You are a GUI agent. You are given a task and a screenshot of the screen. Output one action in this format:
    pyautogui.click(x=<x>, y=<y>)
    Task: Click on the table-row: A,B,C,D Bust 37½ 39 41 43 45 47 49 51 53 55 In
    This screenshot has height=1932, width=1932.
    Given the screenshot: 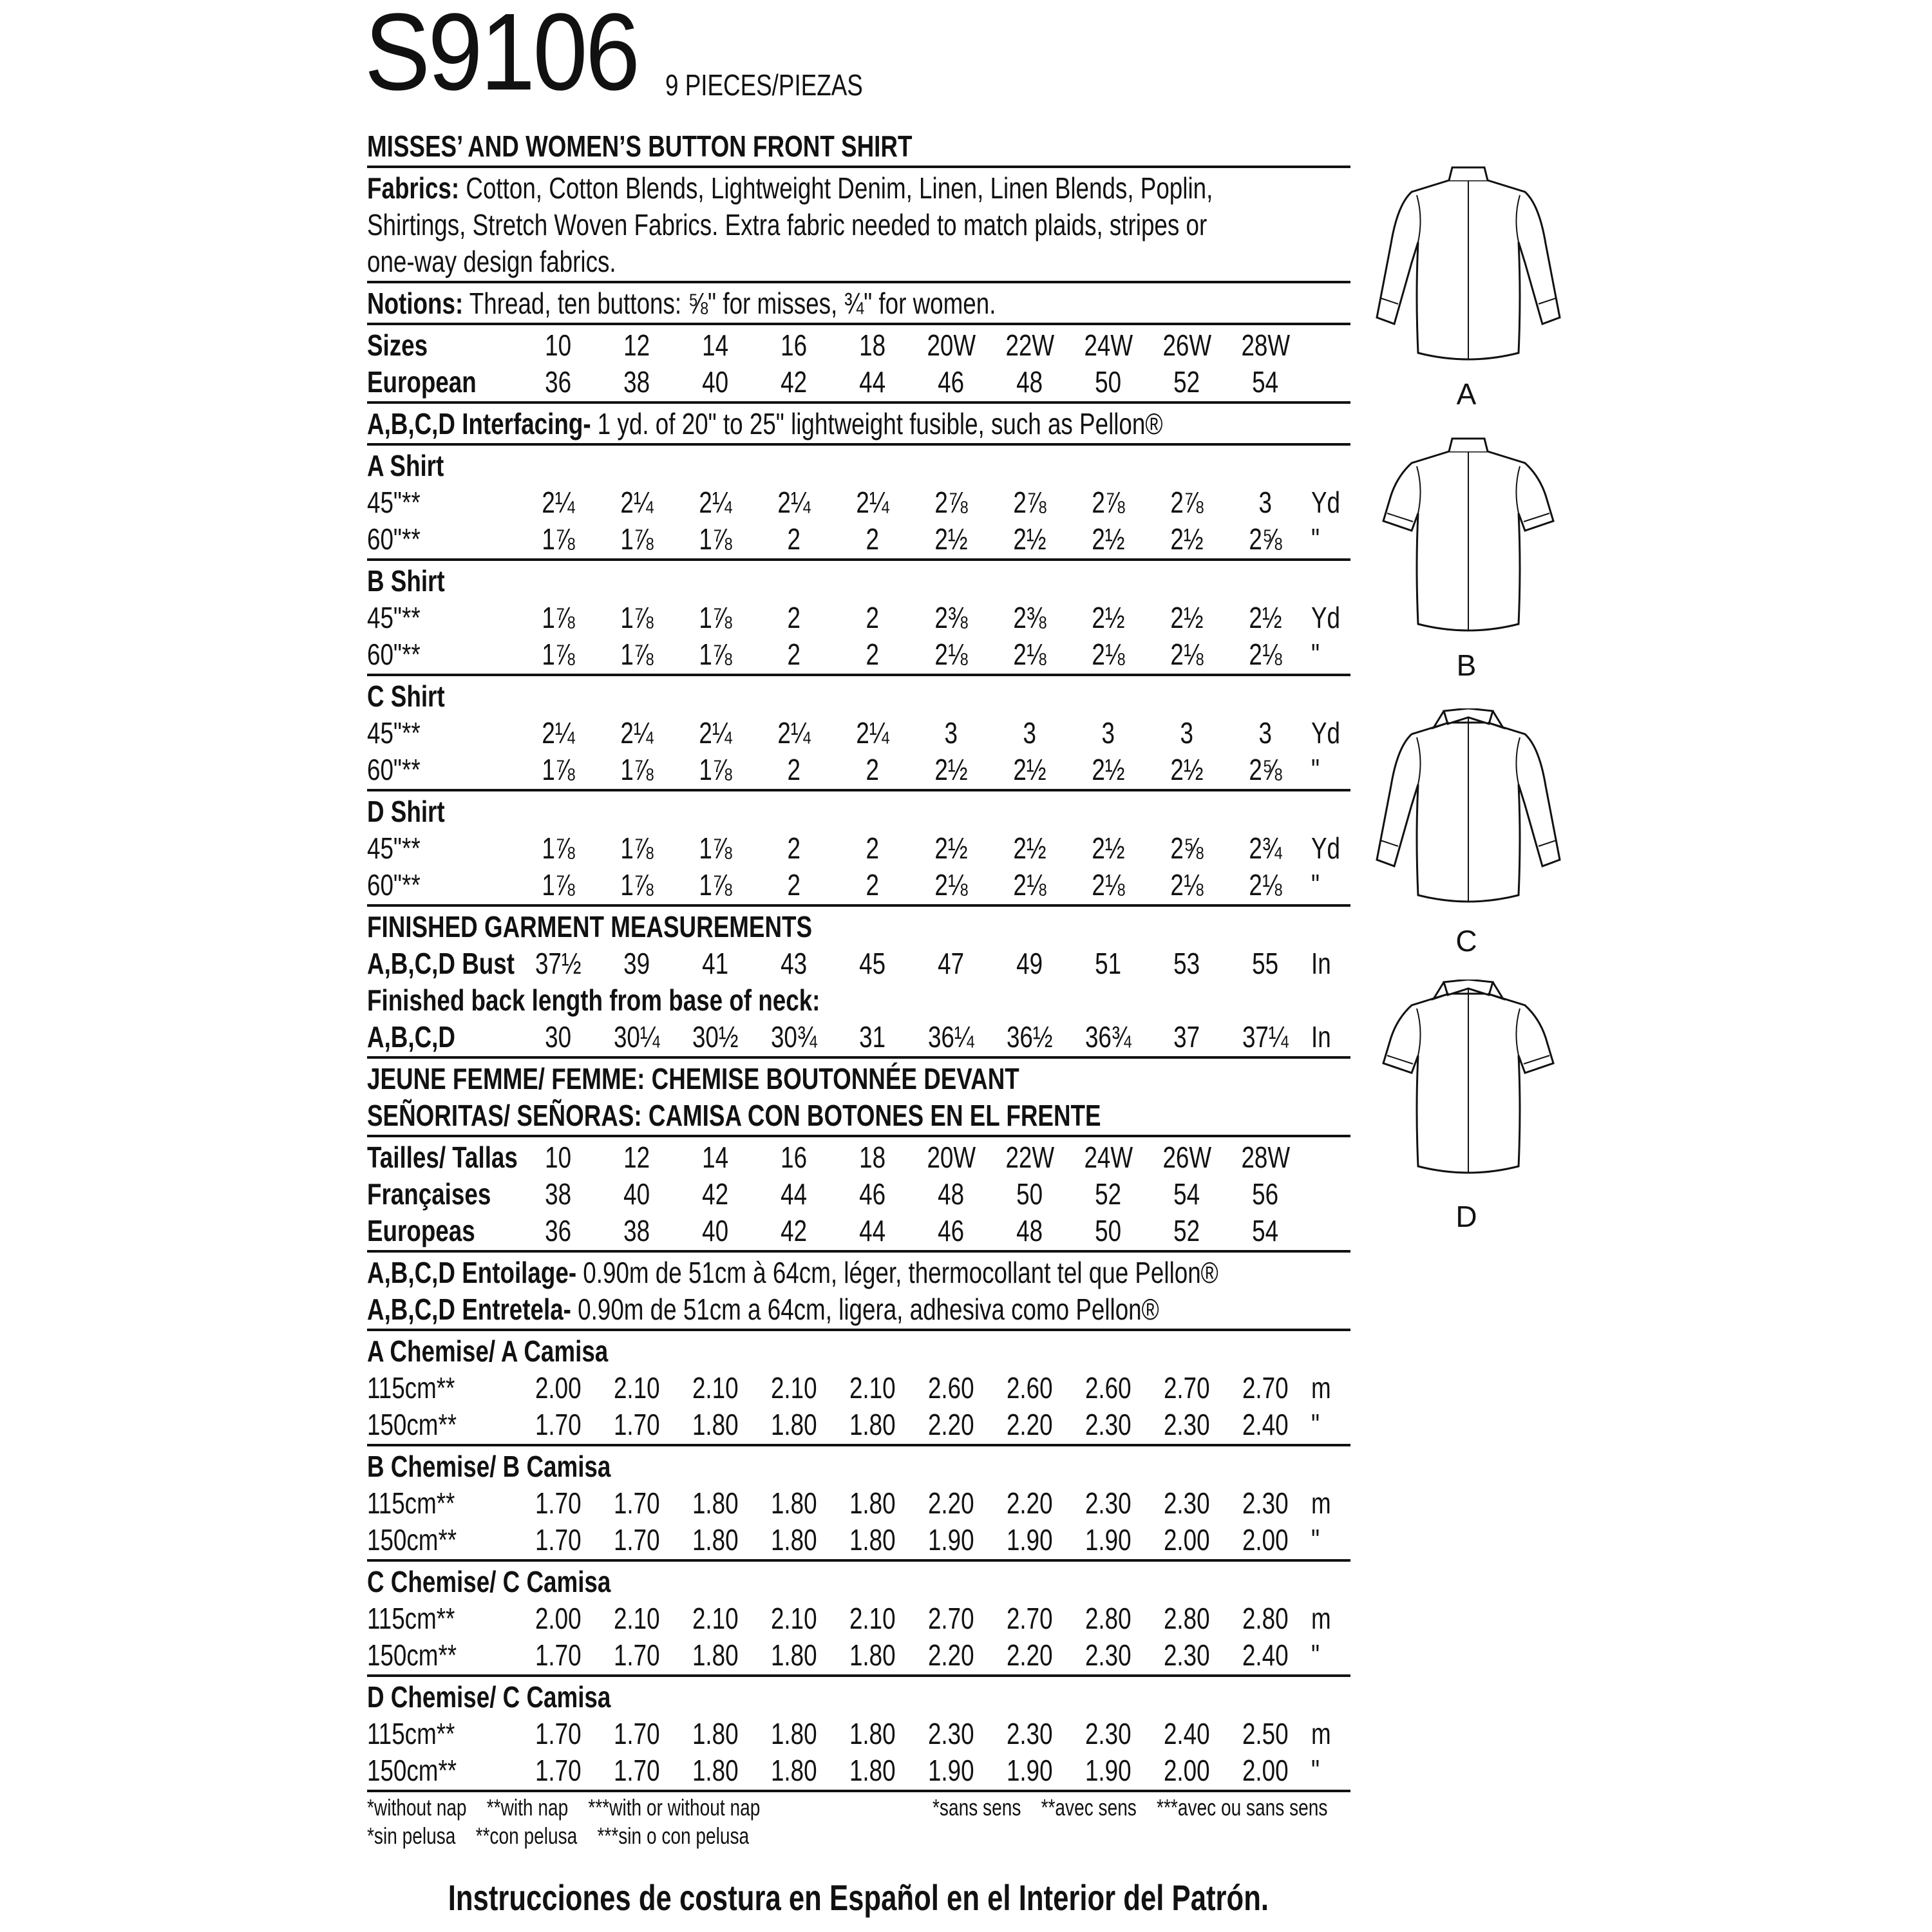 What is the action you would take?
    pyautogui.click(x=858, y=963)
    